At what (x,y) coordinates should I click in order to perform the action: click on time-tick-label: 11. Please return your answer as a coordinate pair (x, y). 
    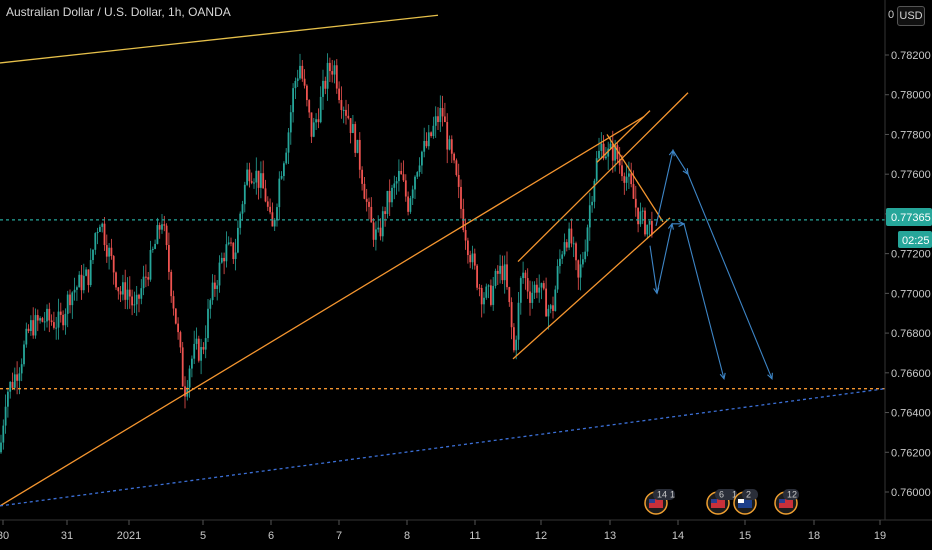
    Looking at the image, I should click on (474, 536).